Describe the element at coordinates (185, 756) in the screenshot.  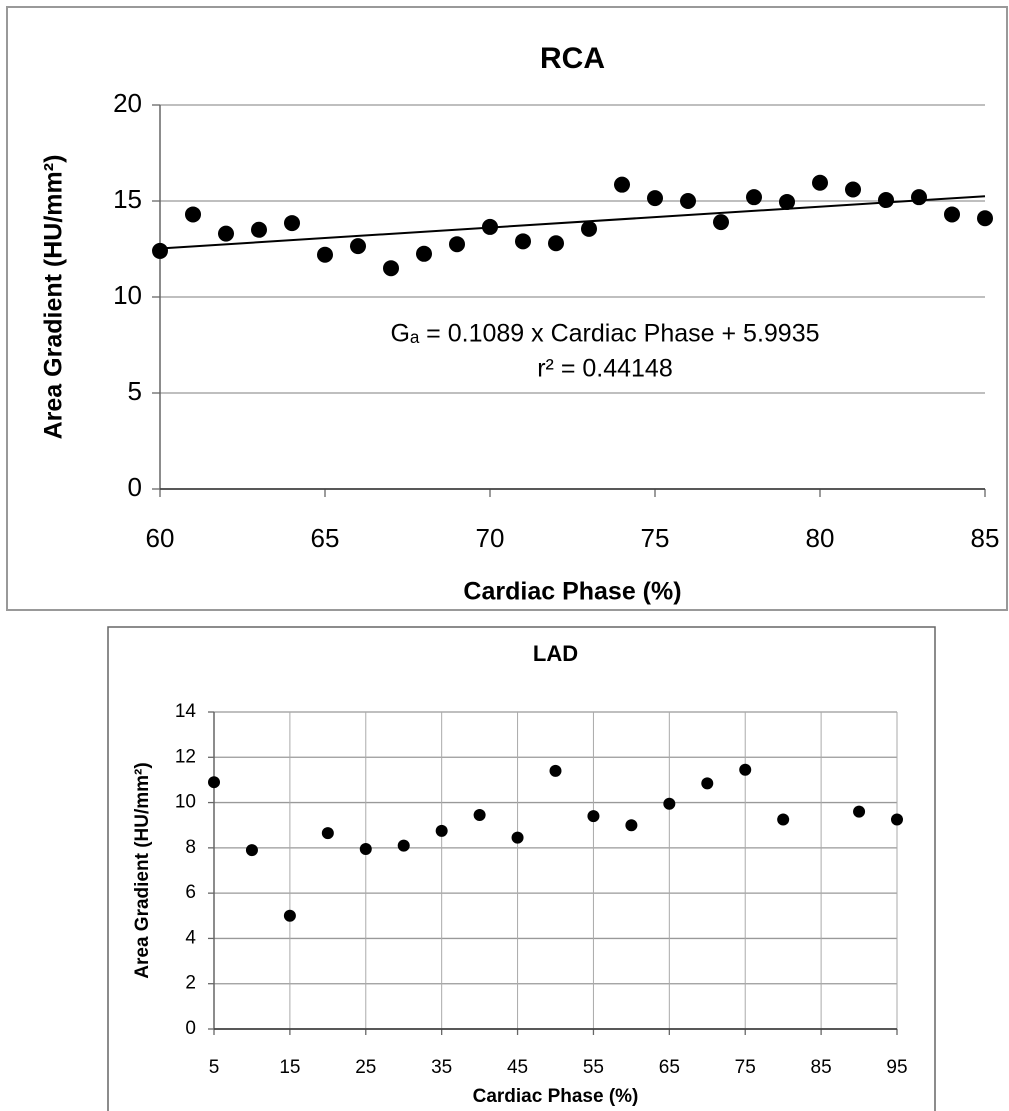
I see `y-tick-label: 12` at that location.